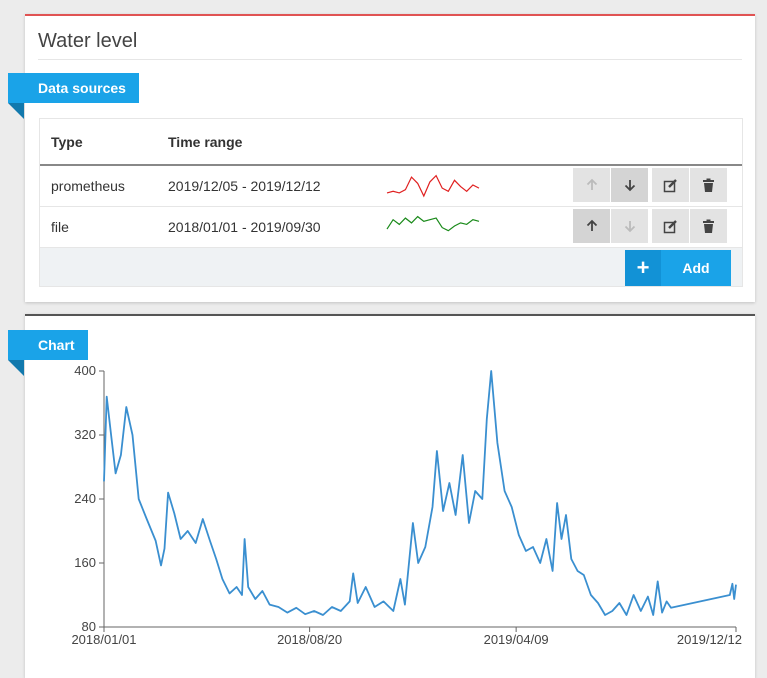 This screenshot has height=678, width=767. What do you see at coordinates (391, 142) in the screenshot?
I see `table-header: Type Time range` at bounding box center [391, 142].